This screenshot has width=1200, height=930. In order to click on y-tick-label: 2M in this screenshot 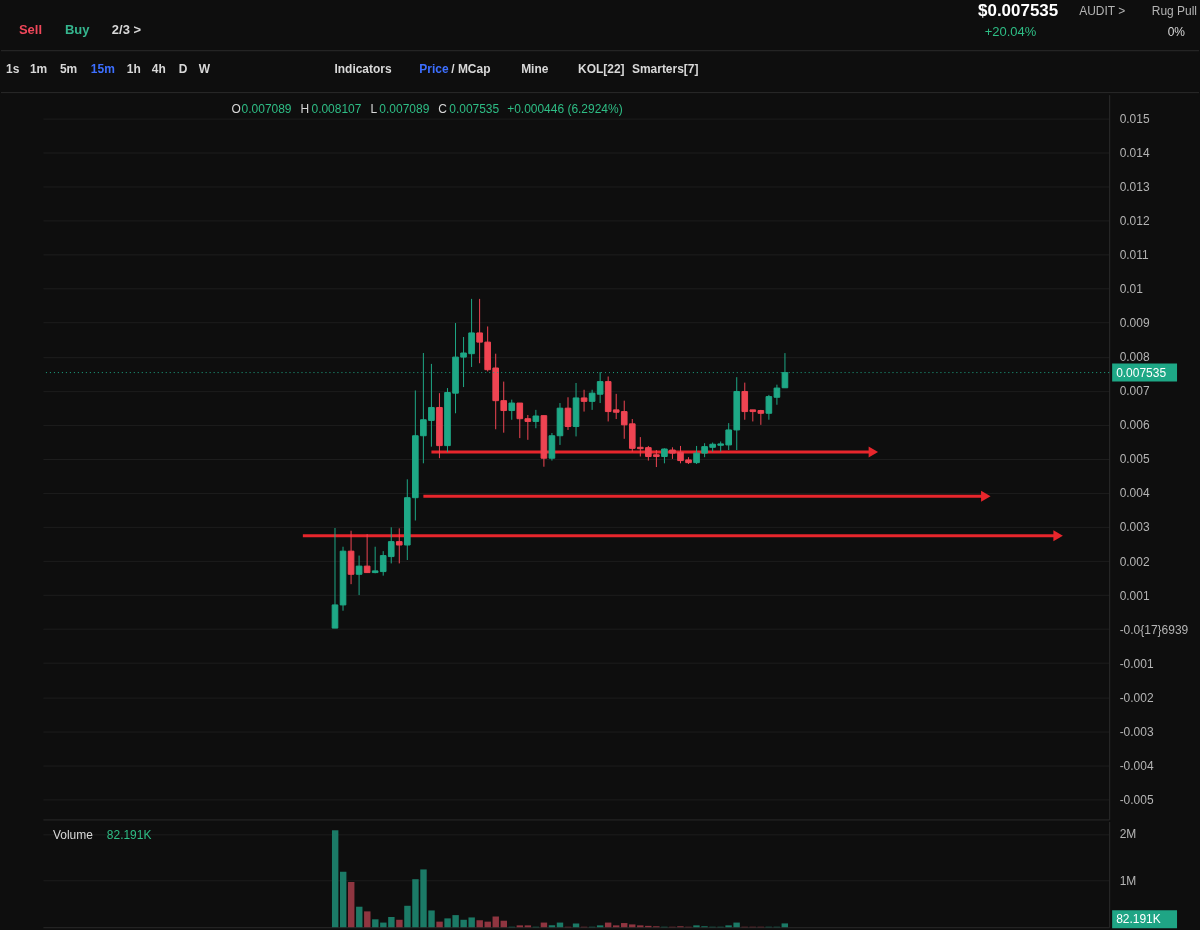, I will do `click(1128, 834)`.